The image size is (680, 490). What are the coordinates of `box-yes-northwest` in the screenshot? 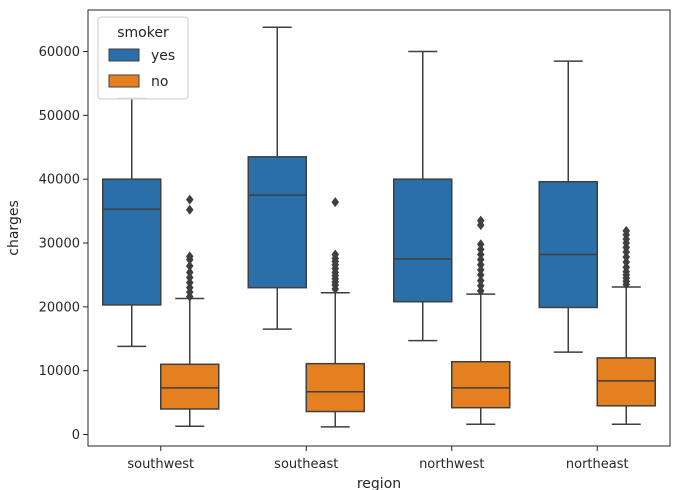 It's located at (423, 196).